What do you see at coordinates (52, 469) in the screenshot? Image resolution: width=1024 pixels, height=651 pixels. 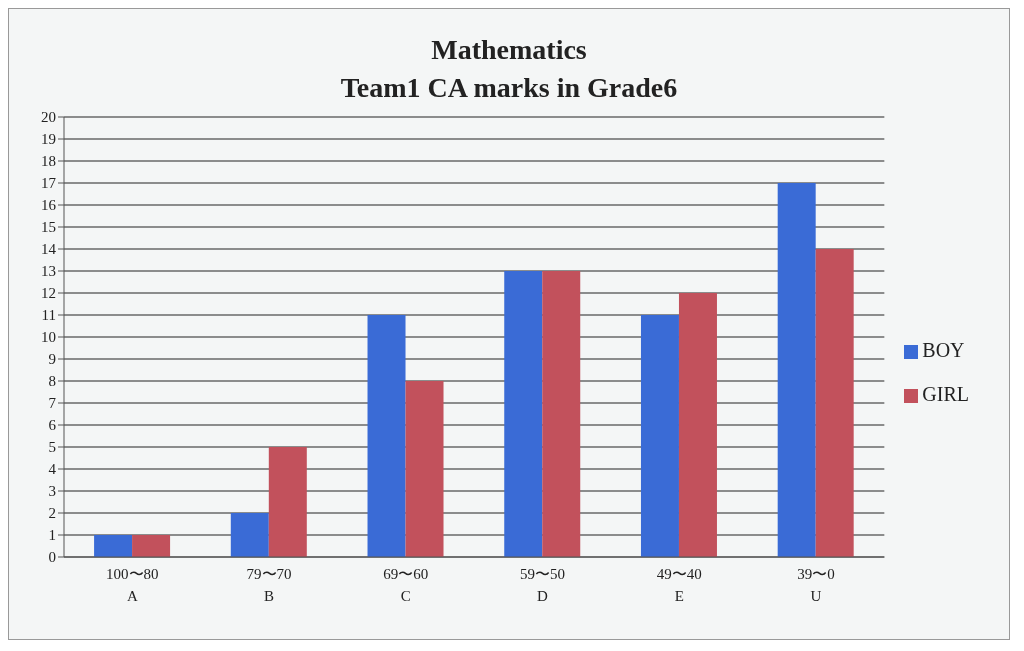 I see `y-tick-label: 4` at bounding box center [52, 469].